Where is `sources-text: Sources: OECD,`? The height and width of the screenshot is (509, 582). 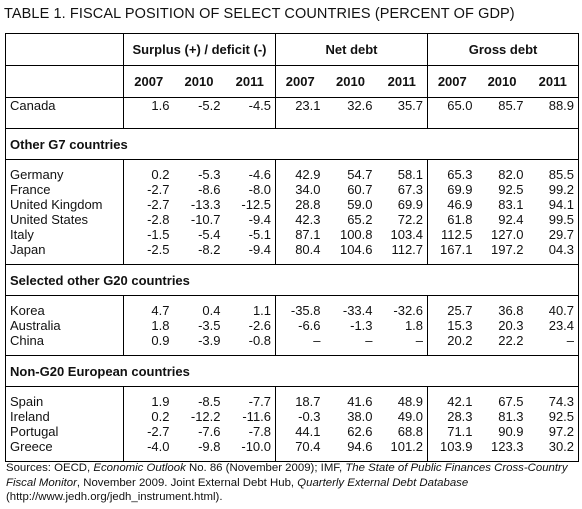 sources-text: Sources: OECD, is located at coordinates (50, 468).